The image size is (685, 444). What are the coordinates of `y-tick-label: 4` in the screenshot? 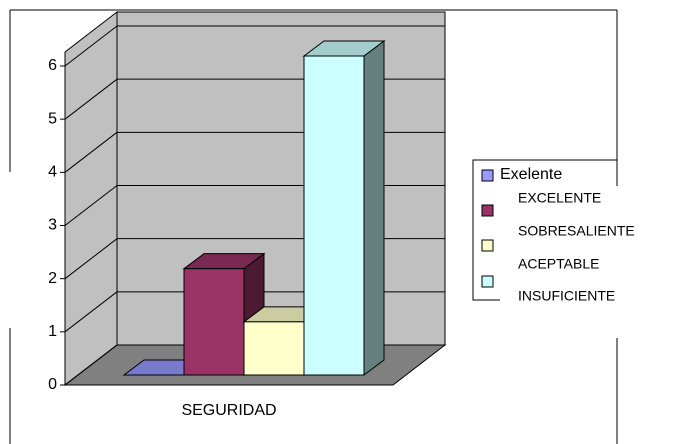 It's located at (52, 172).